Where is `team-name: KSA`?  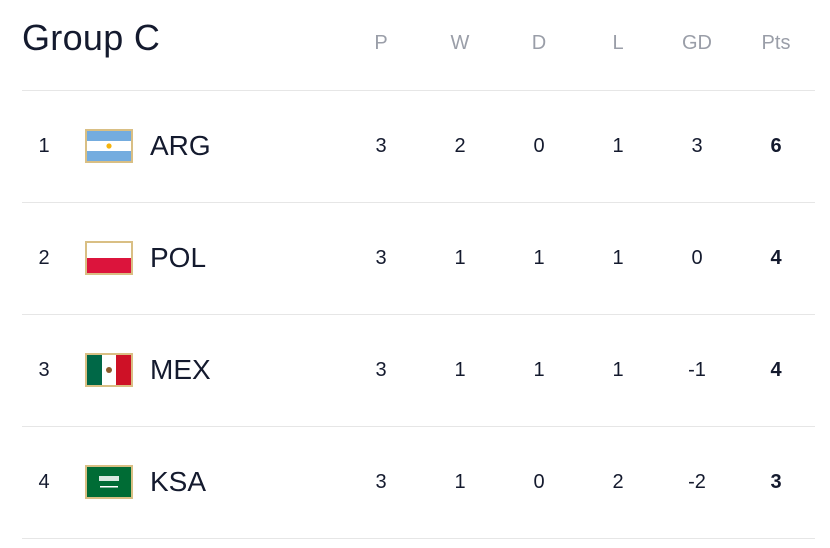 team-name: KSA is located at coordinates (178, 481).